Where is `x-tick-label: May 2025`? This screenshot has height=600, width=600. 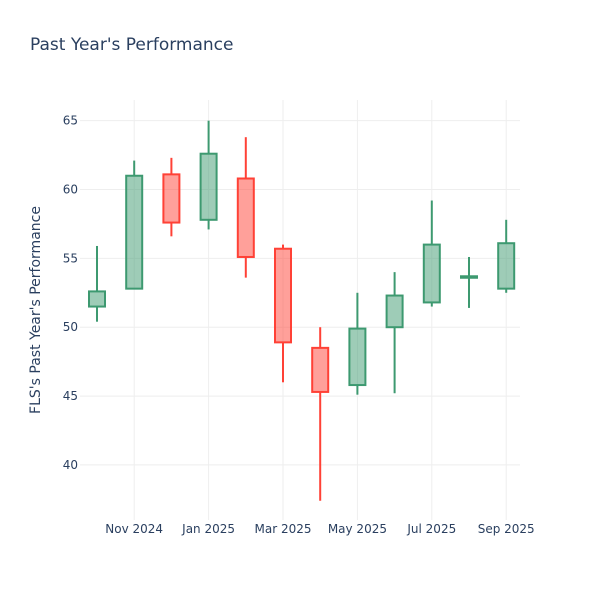 x-tick-label: May 2025 is located at coordinates (357, 529).